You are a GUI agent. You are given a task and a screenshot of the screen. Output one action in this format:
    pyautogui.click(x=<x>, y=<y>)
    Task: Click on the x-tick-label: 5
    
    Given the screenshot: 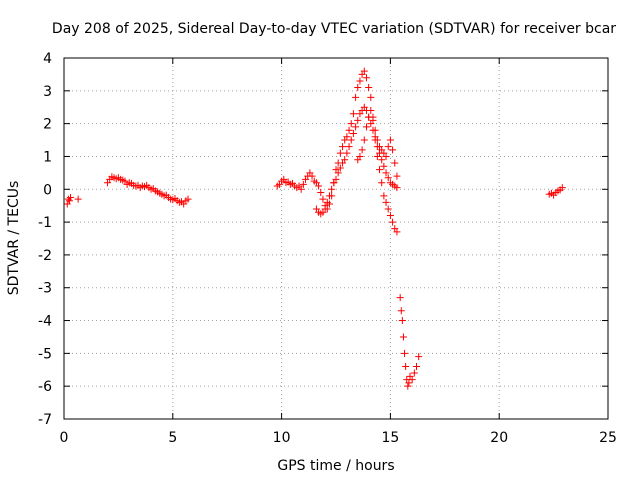 What is the action you would take?
    pyautogui.click(x=172, y=438)
    